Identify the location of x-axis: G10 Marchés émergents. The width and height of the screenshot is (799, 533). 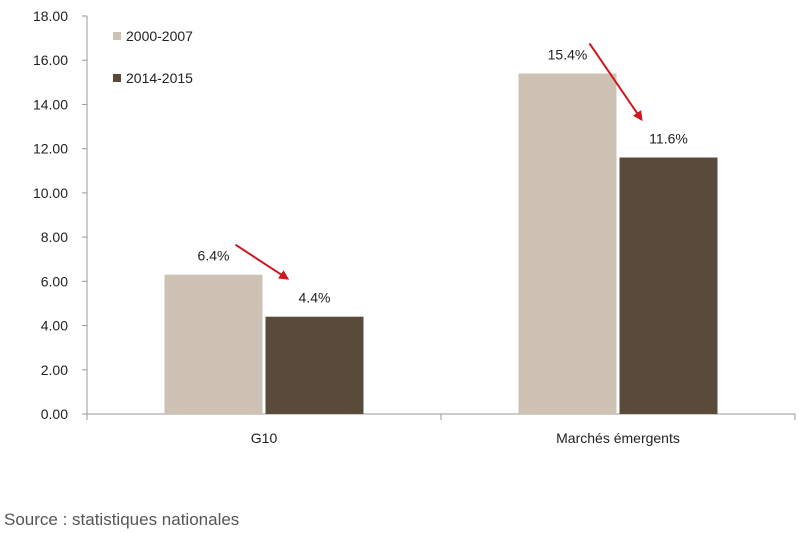
(441, 429).